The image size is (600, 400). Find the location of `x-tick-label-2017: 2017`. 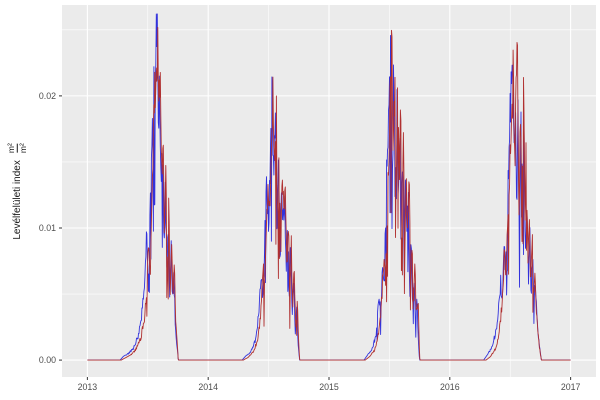

x-tick-label-2017: 2017 is located at coordinates (571, 387).